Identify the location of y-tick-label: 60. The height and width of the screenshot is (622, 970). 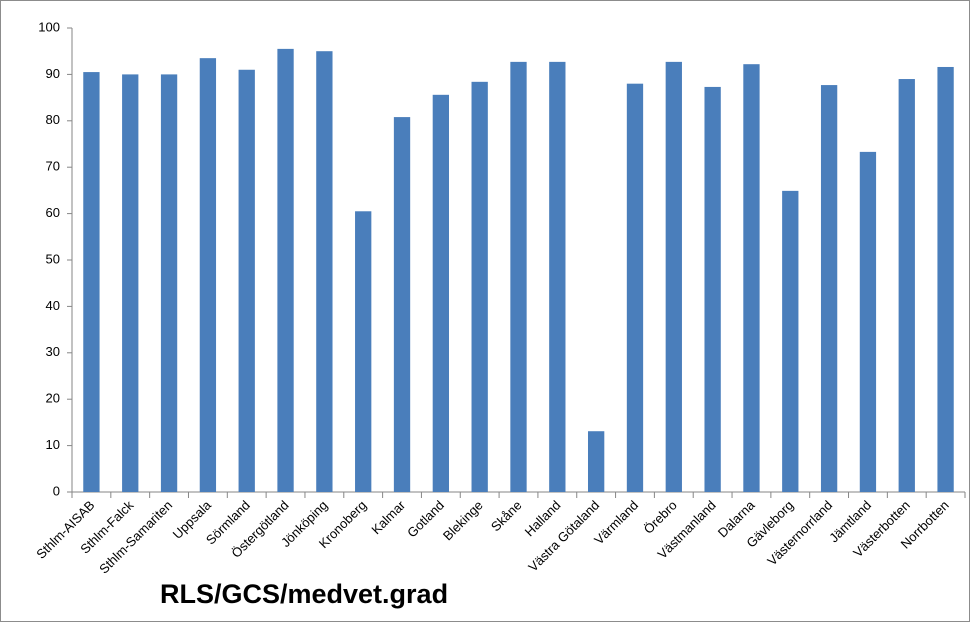
(53, 212).